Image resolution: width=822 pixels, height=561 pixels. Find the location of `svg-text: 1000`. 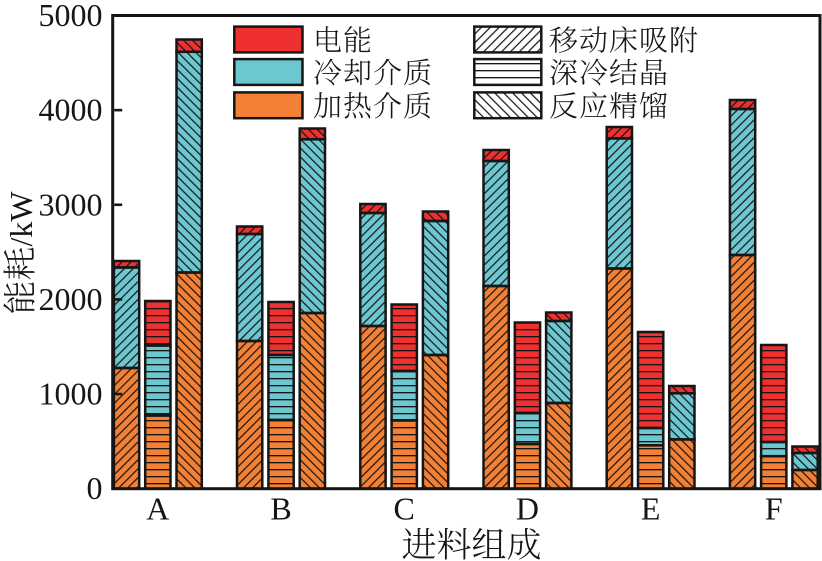

svg-text: 1000 is located at coordinates (71, 394).